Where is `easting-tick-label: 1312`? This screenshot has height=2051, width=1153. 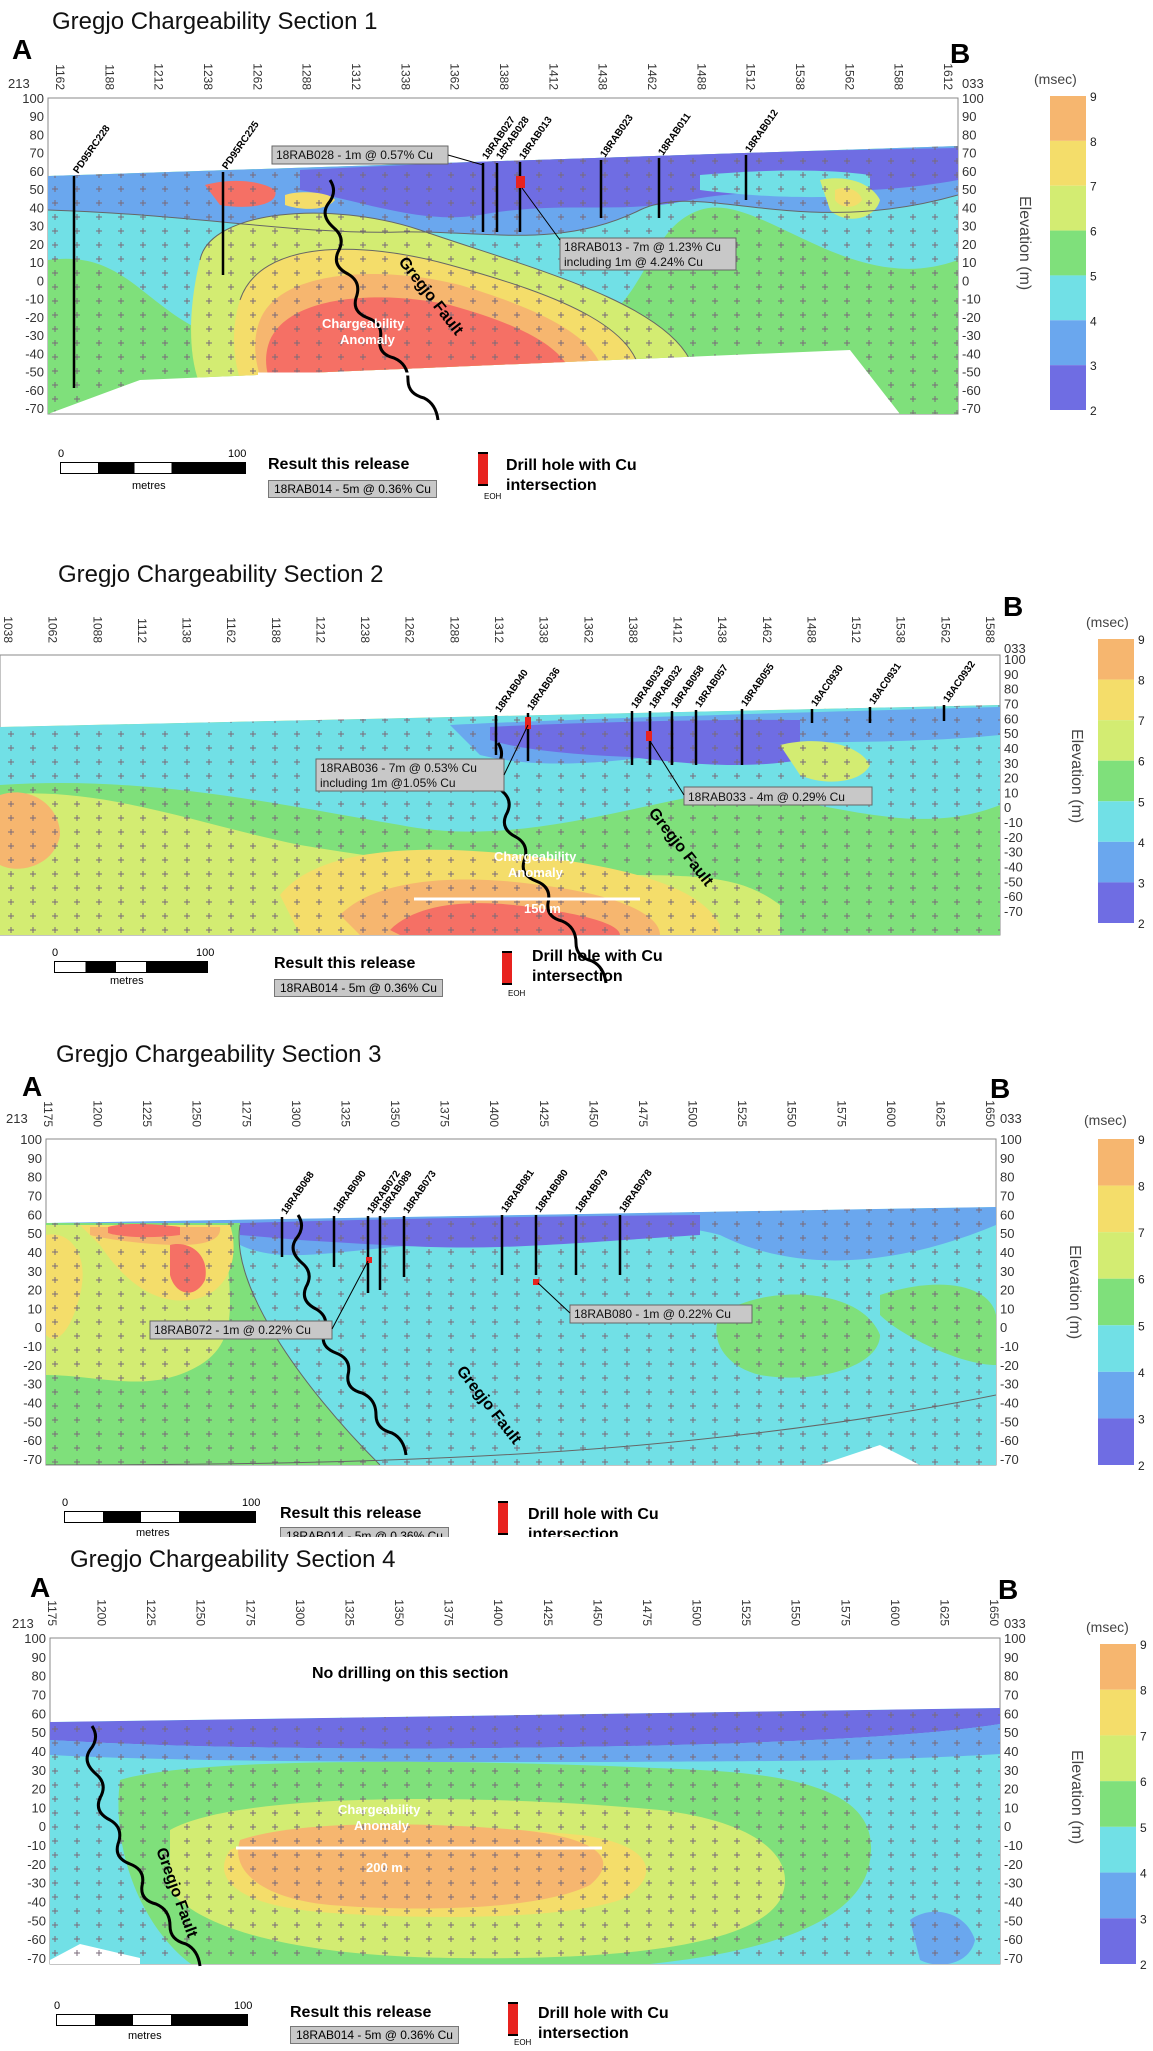 easting-tick-label: 1312 is located at coordinates (499, 629).